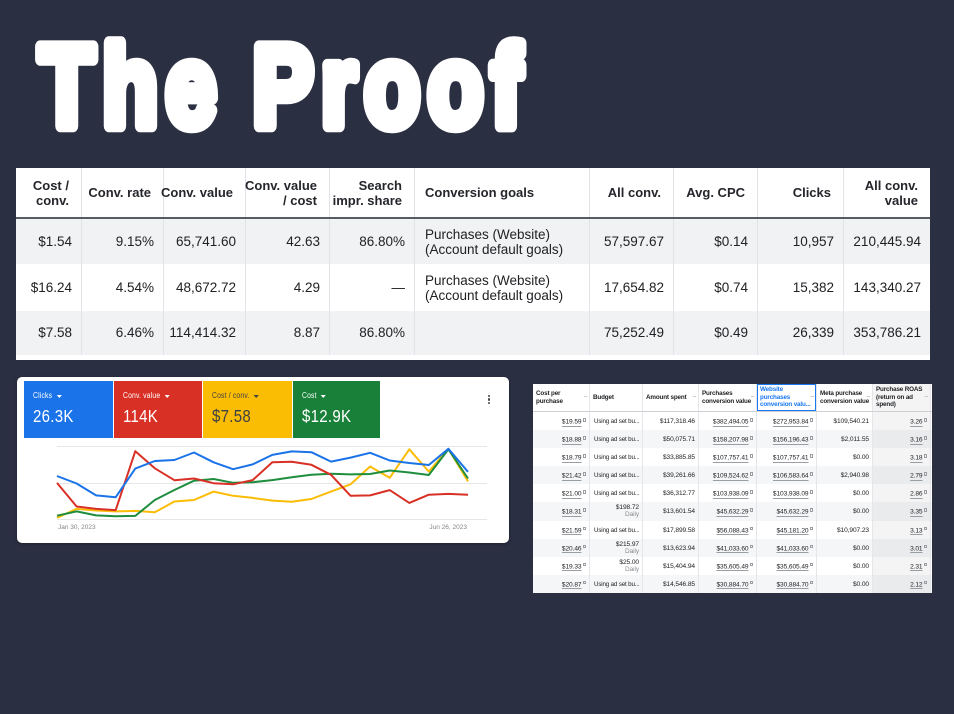 This screenshot has height=714, width=954. I want to click on svg-text: The Proof, so click(284, 86).